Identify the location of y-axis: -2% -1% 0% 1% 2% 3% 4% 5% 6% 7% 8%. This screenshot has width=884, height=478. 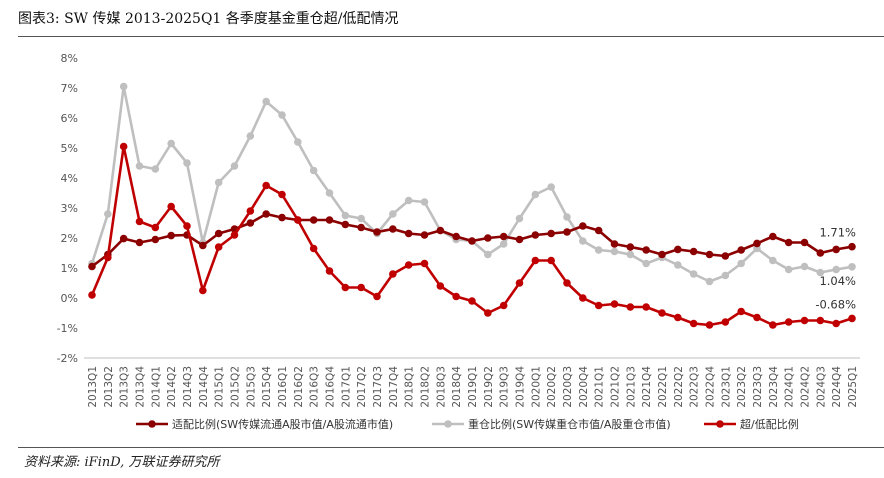
(67, 208).